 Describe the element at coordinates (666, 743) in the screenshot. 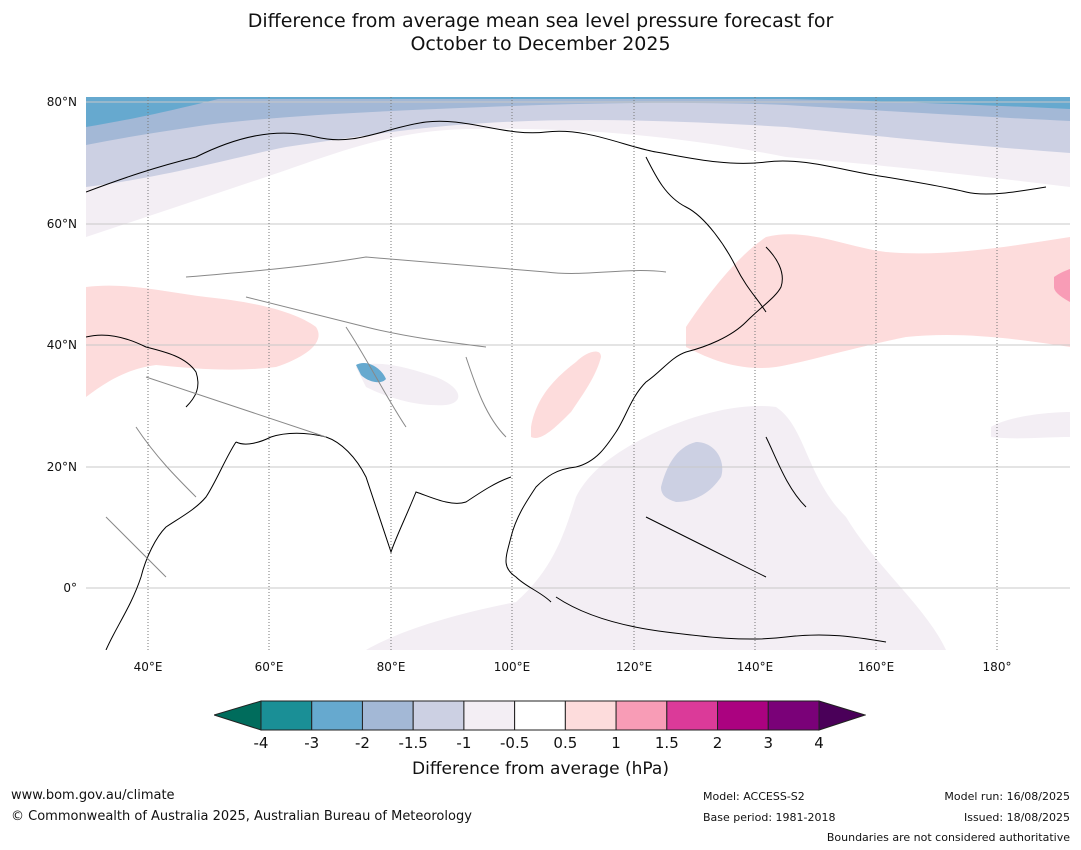

I see `legend-tick-label: 1.5` at that location.